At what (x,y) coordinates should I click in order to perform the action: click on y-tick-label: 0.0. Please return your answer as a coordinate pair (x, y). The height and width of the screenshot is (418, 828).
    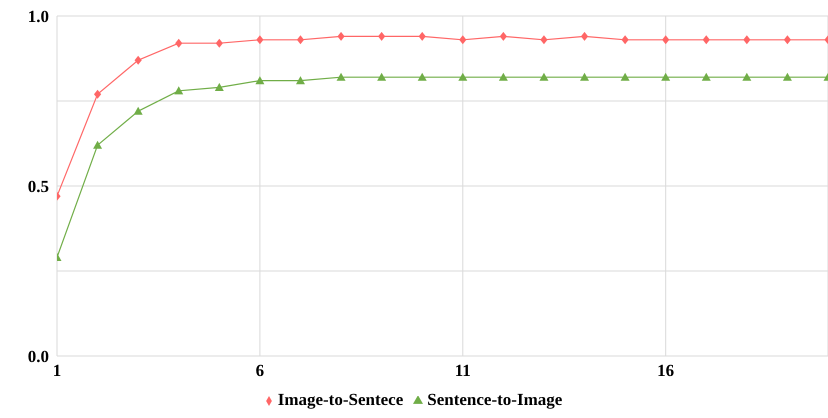
    Looking at the image, I should click on (38, 356).